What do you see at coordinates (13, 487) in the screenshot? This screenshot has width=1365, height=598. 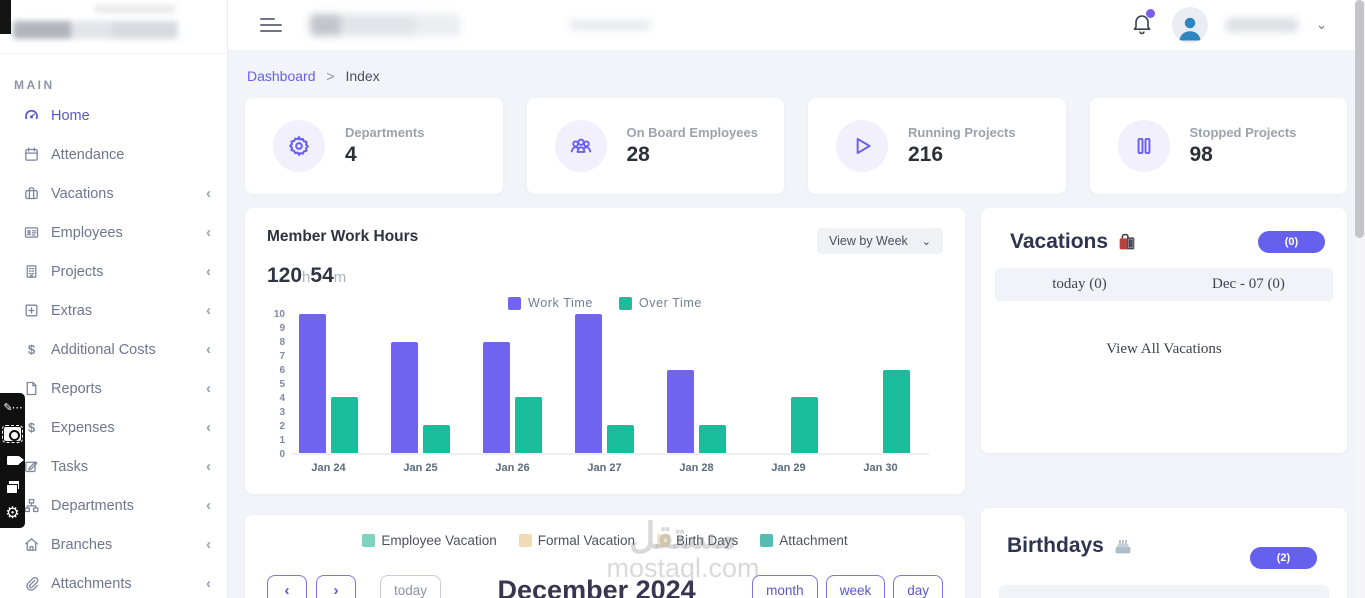 I see `windows-tool-icon` at bounding box center [13, 487].